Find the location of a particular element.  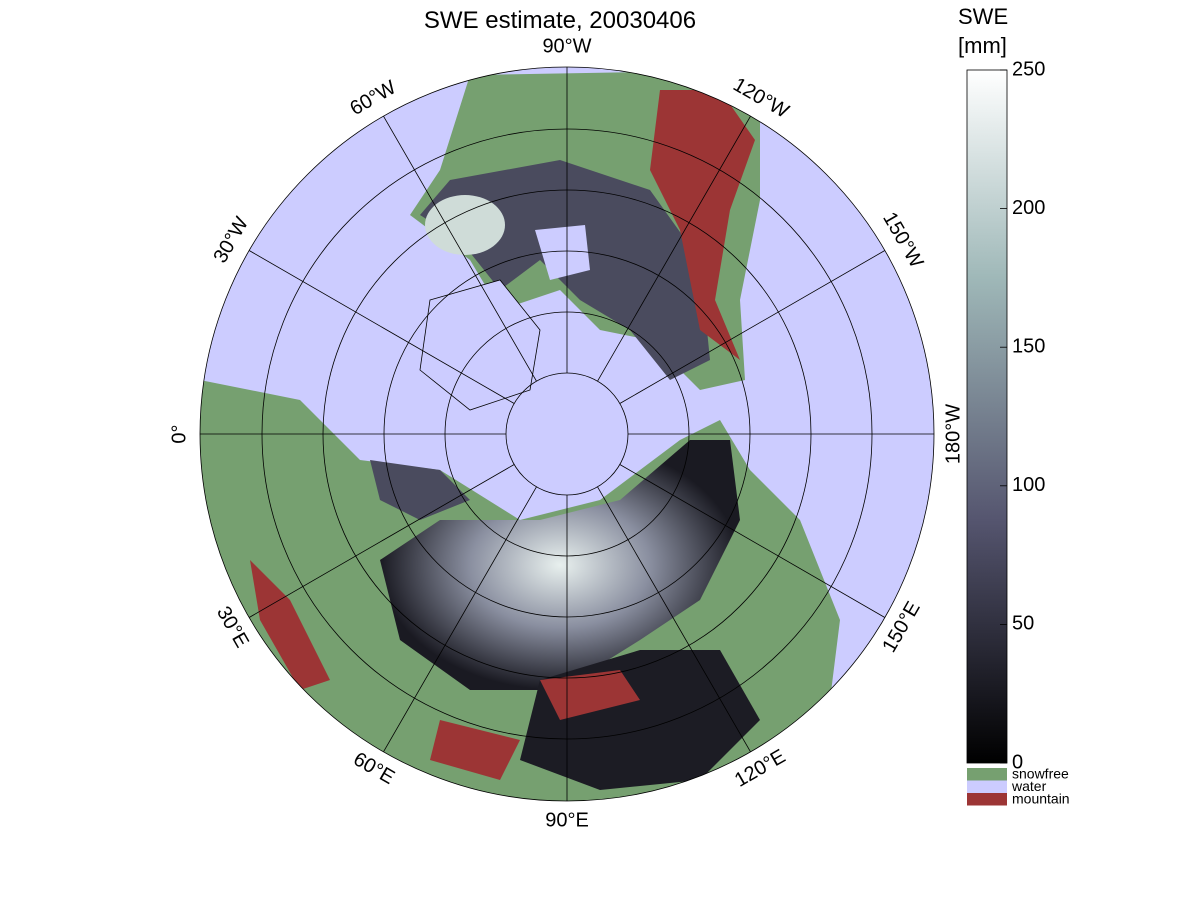

colorbar is located at coordinates (987, 416).